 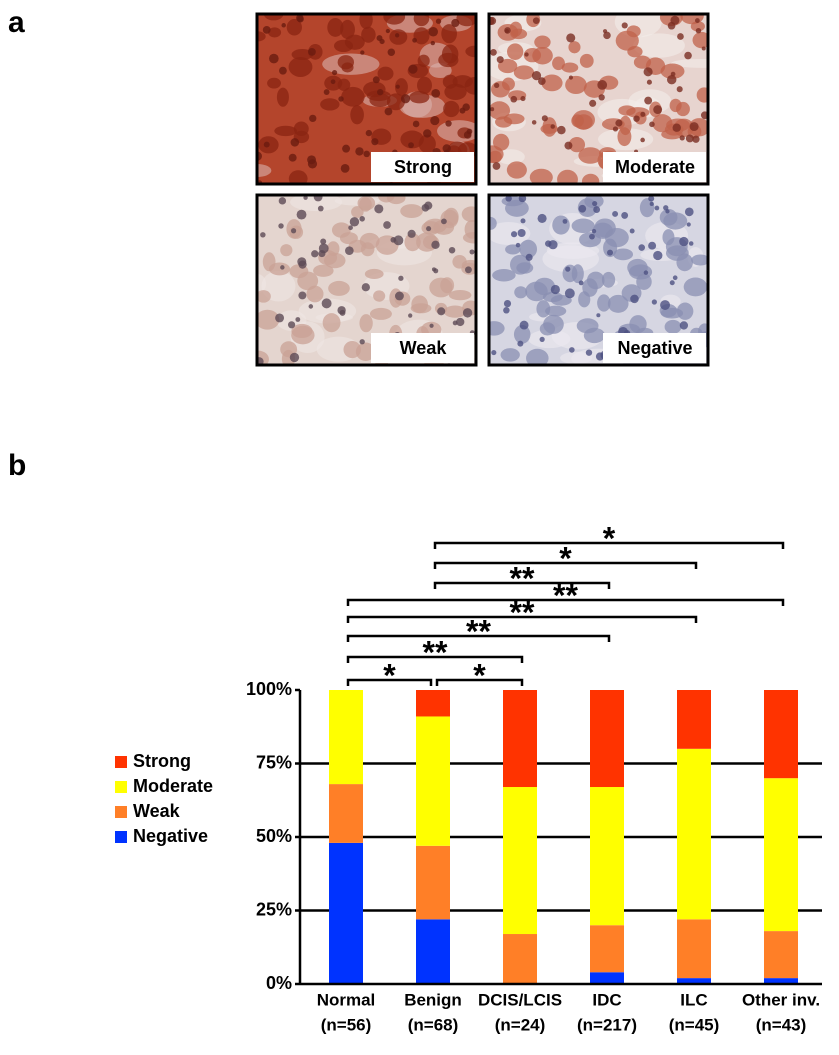 I want to click on micrograph: Strong, so click(x=366, y=99).